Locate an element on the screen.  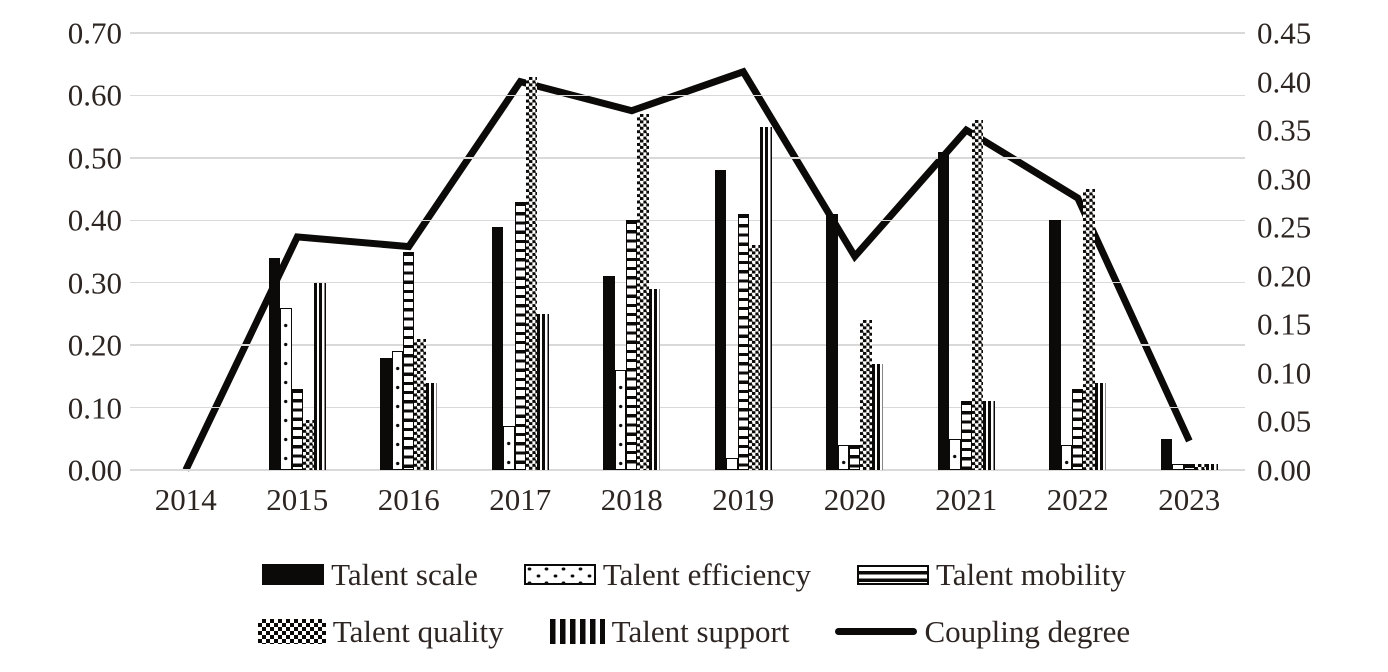
bar-talent-mobility-2020 is located at coordinates (855, 457).